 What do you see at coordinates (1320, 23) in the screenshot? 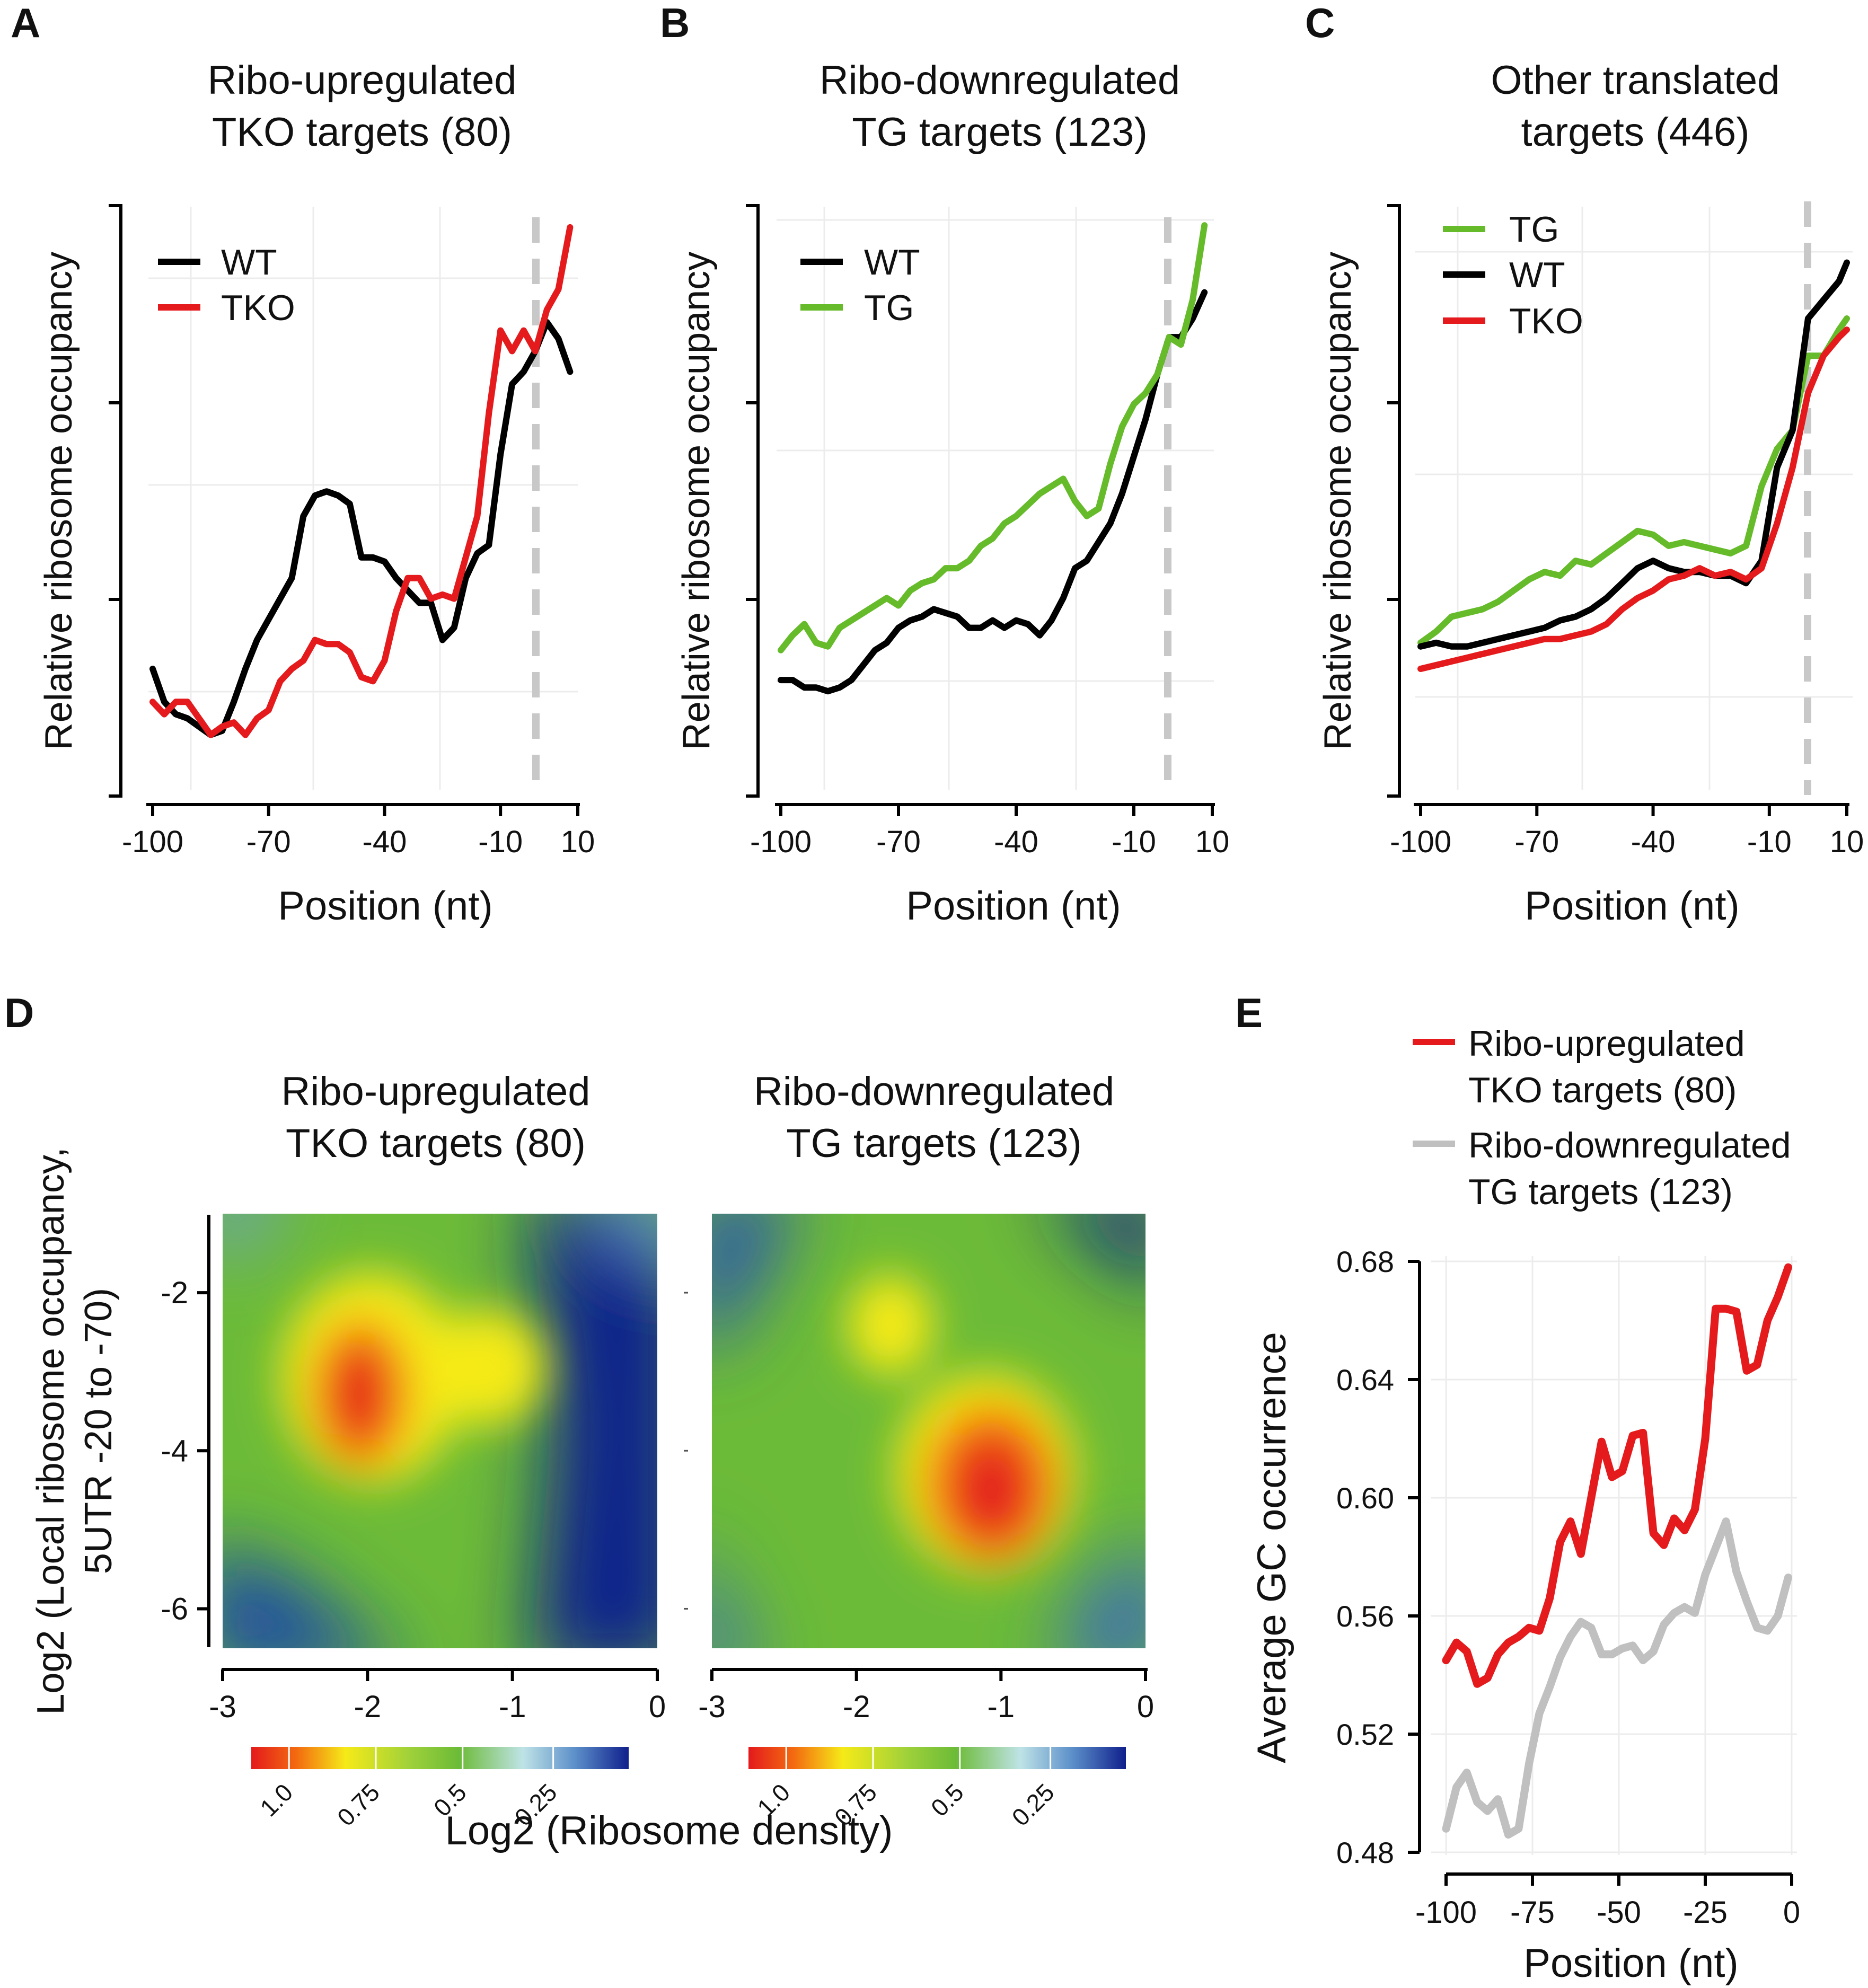
I see `panel-c-letter: C` at bounding box center [1320, 23].